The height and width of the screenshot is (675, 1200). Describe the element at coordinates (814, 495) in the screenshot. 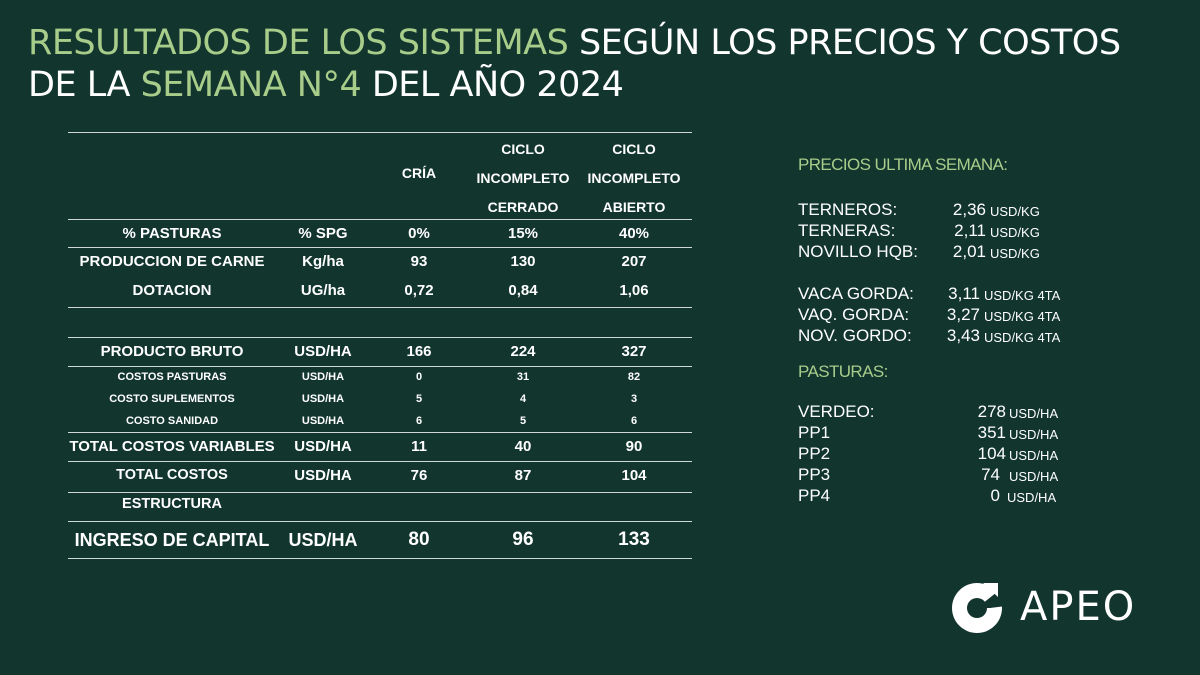

I see `pasture-label: PP4` at that location.